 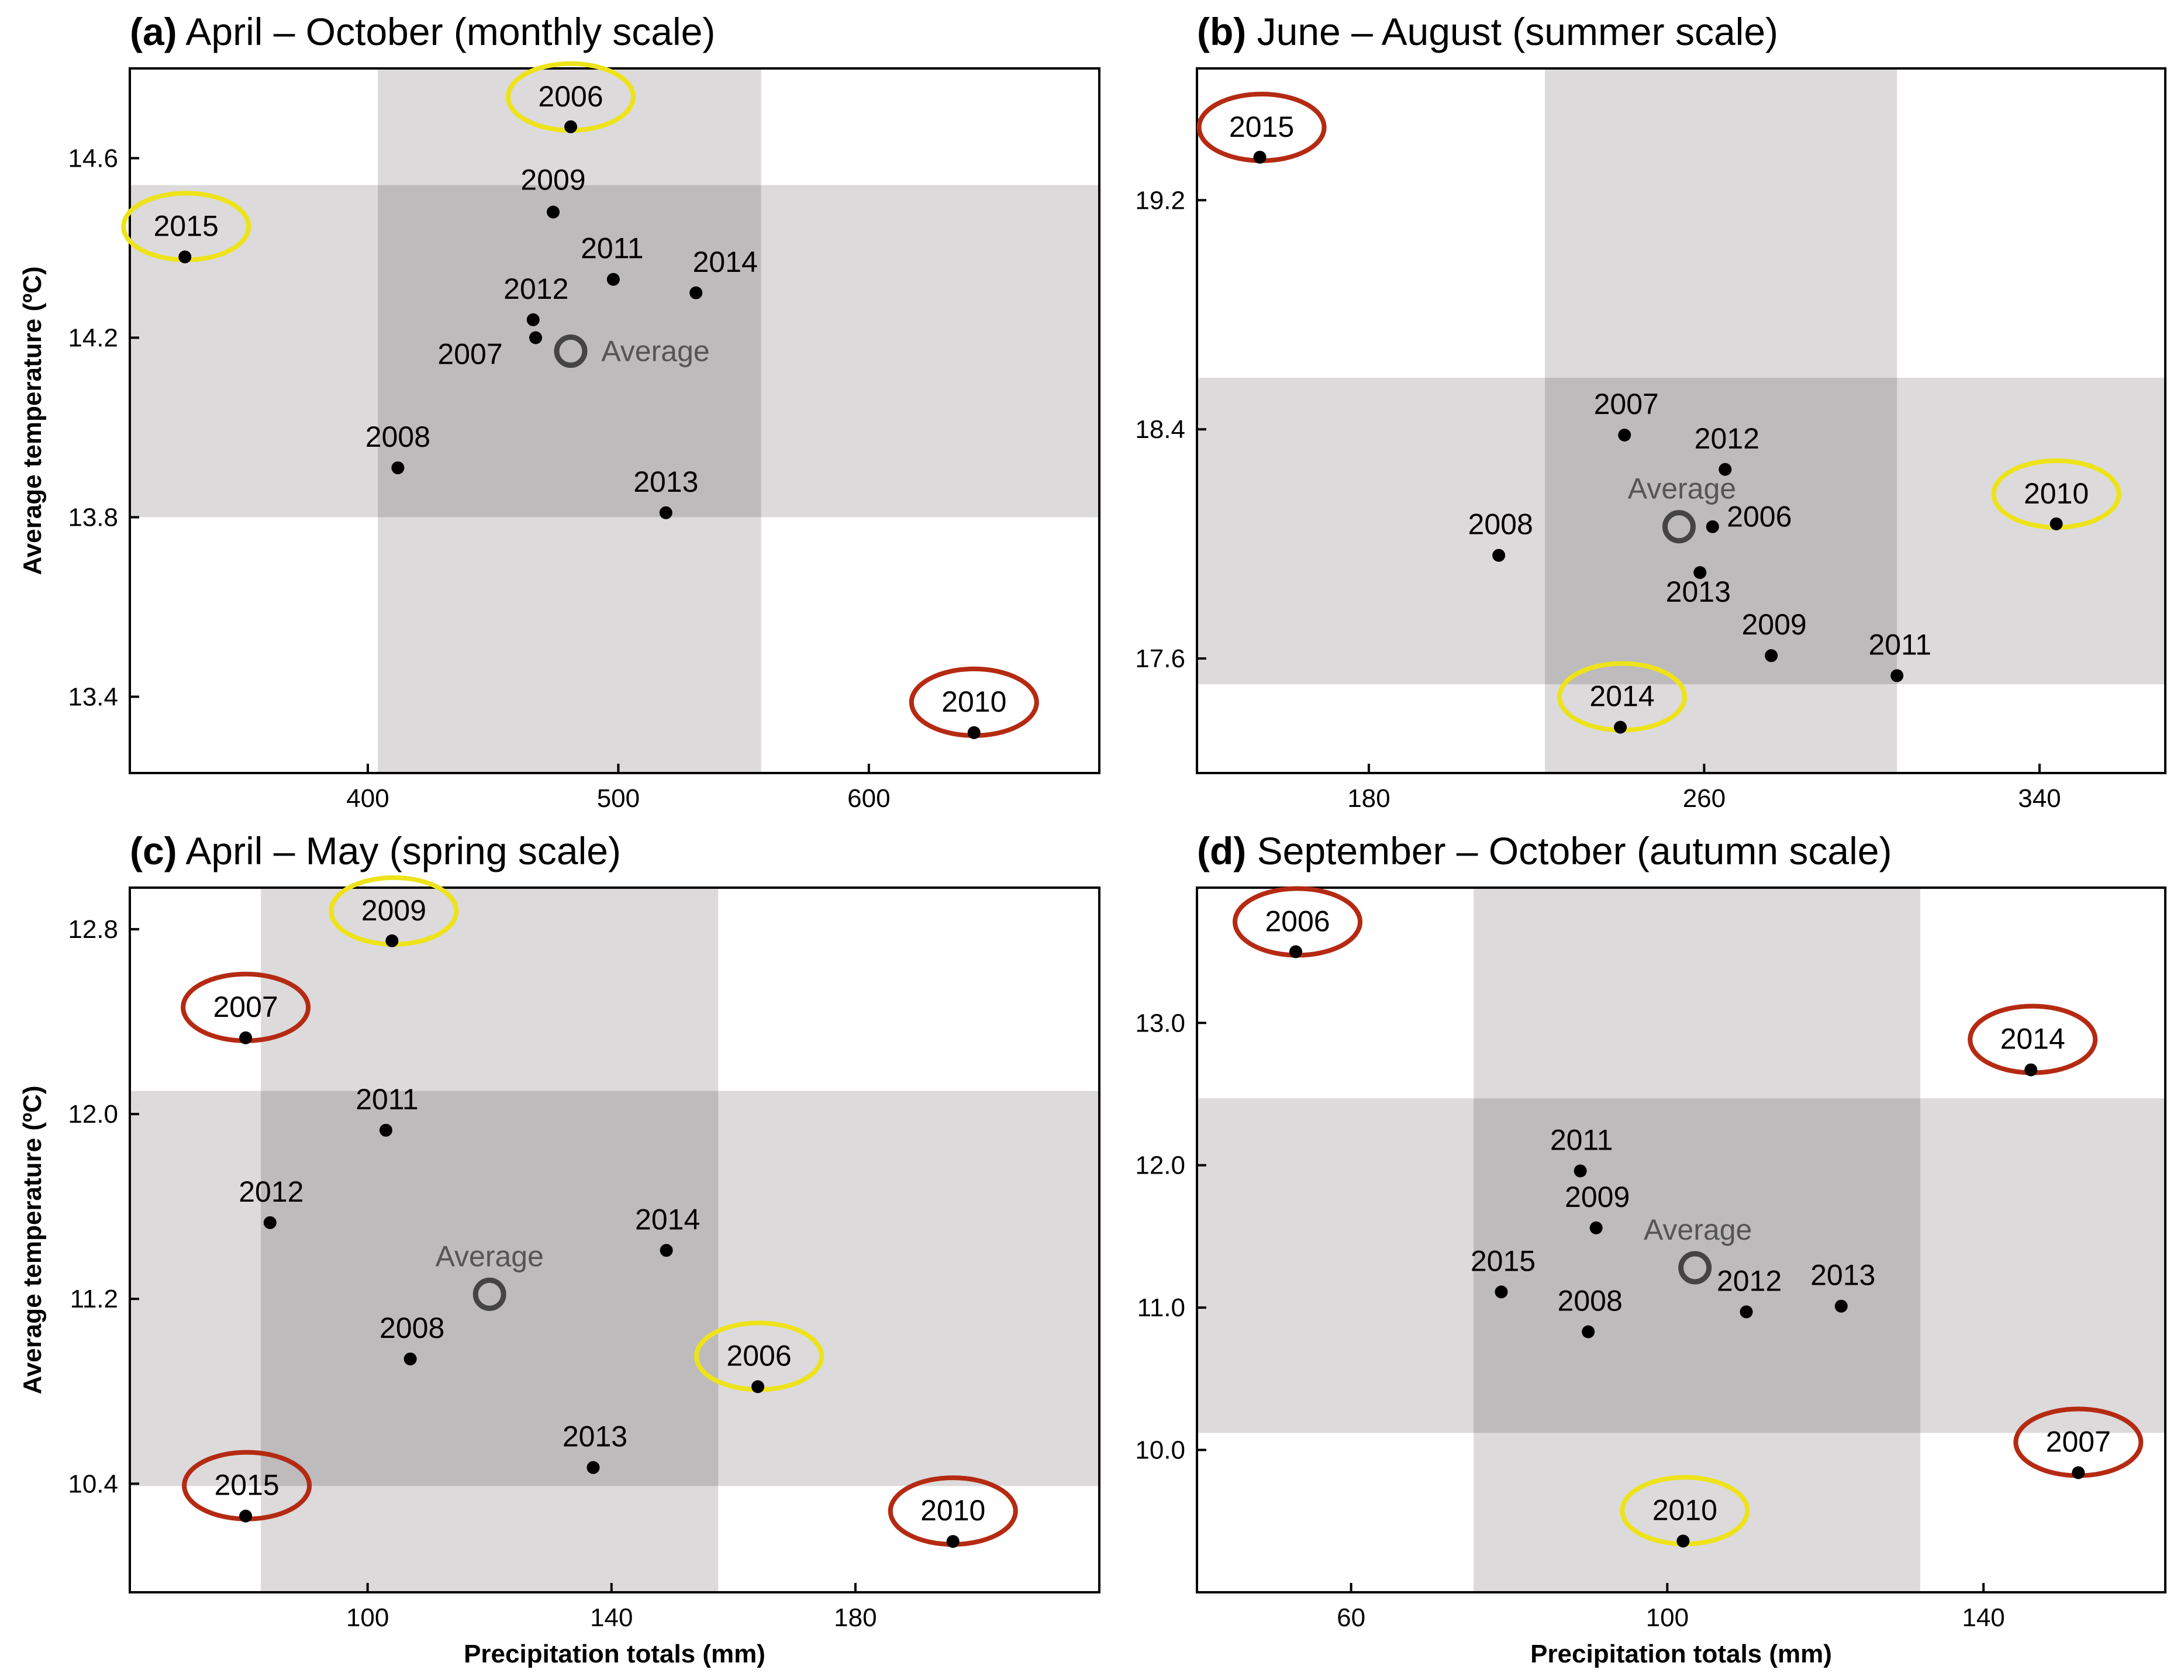 I want to click on panel-d-xlabel: Precipitation totals (mm), so click(x=1681, y=1654).